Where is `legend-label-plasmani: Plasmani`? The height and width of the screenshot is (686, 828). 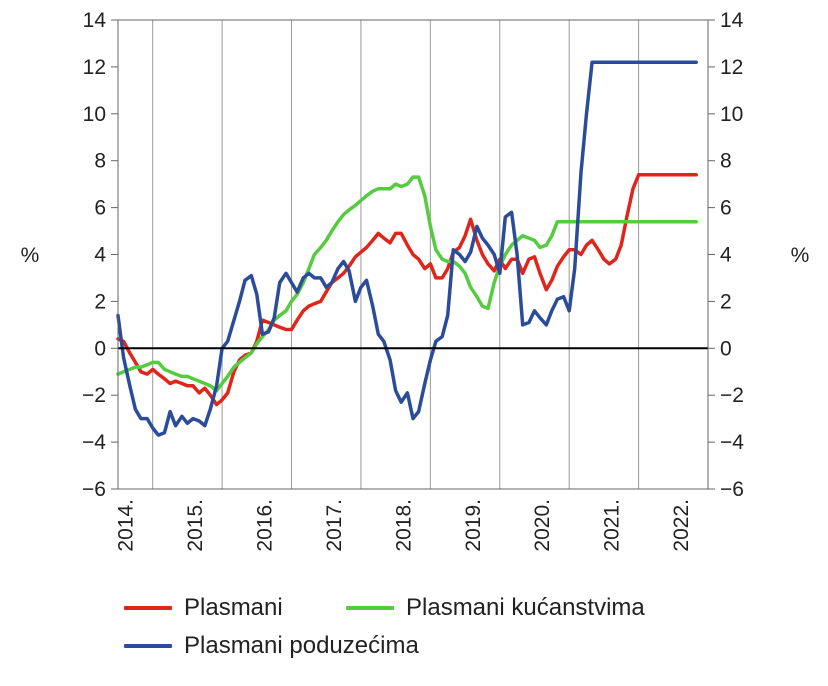
legend-label-plasmani: Plasmani is located at coordinates (233, 607).